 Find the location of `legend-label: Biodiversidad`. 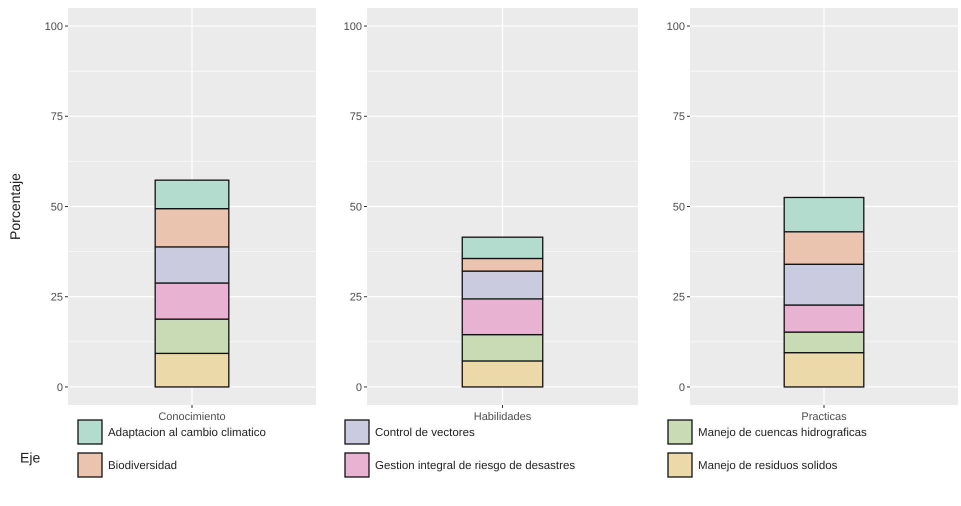

legend-label: Biodiversidad is located at coordinates (143, 466).